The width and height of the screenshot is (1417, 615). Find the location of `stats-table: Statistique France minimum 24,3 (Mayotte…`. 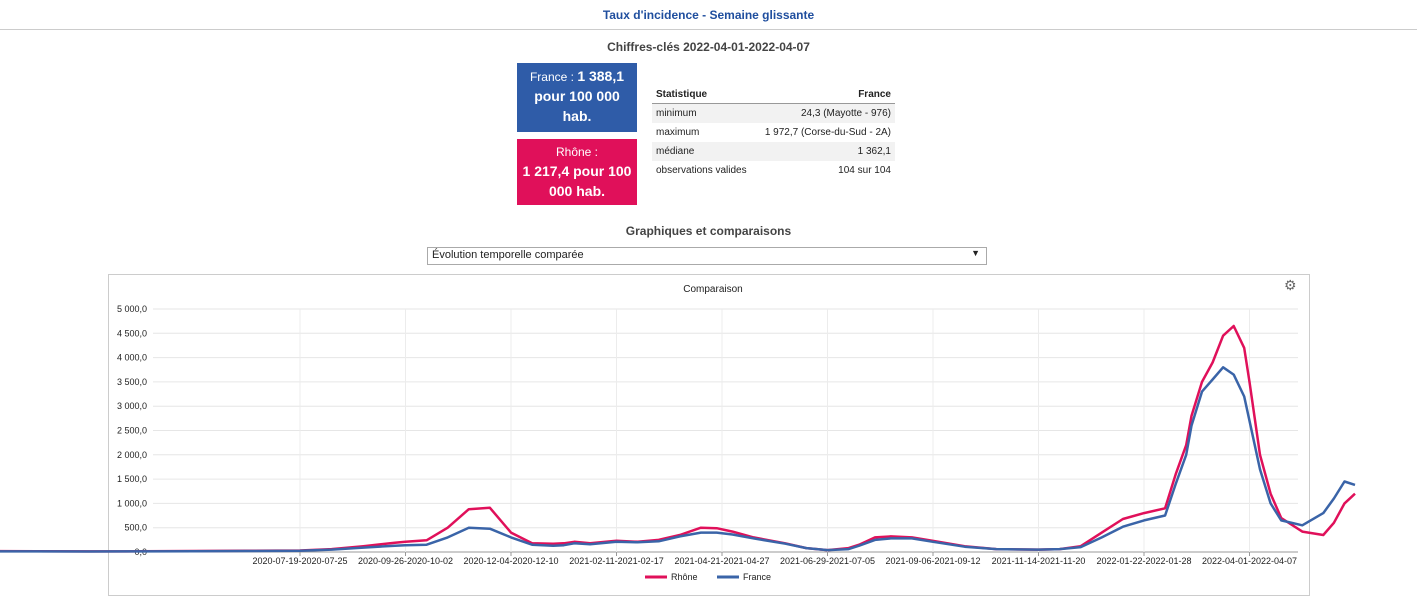

stats-table: Statistique France minimum 24,3 (Mayotte… is located at coordinates (773, 133).